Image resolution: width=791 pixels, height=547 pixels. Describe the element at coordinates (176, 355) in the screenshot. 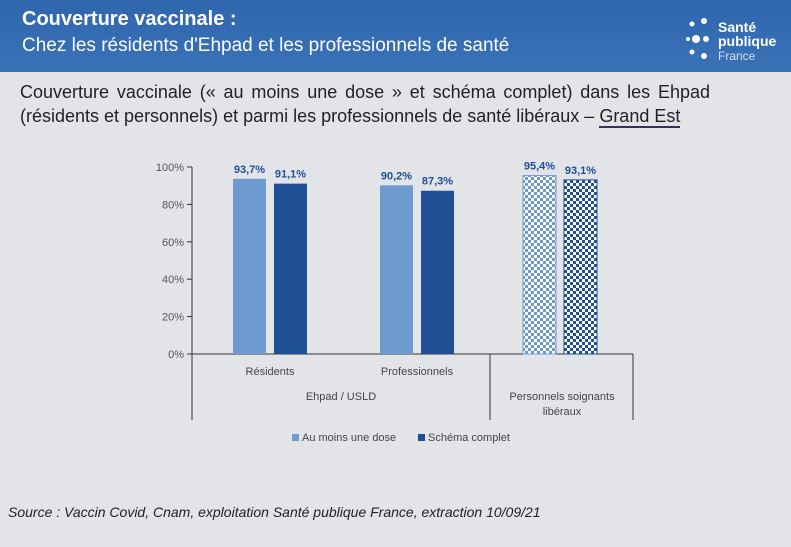

I see `y-tick-label: 0%` at that location.